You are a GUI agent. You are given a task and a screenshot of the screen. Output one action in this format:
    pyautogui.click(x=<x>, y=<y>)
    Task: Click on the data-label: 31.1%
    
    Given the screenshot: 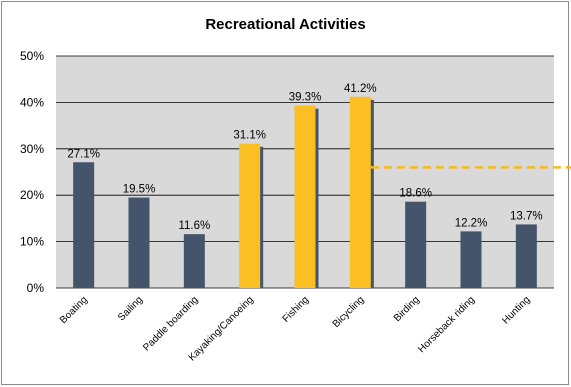 What is the action you would take?
    pyautogui.click(x=249, y=136)
    